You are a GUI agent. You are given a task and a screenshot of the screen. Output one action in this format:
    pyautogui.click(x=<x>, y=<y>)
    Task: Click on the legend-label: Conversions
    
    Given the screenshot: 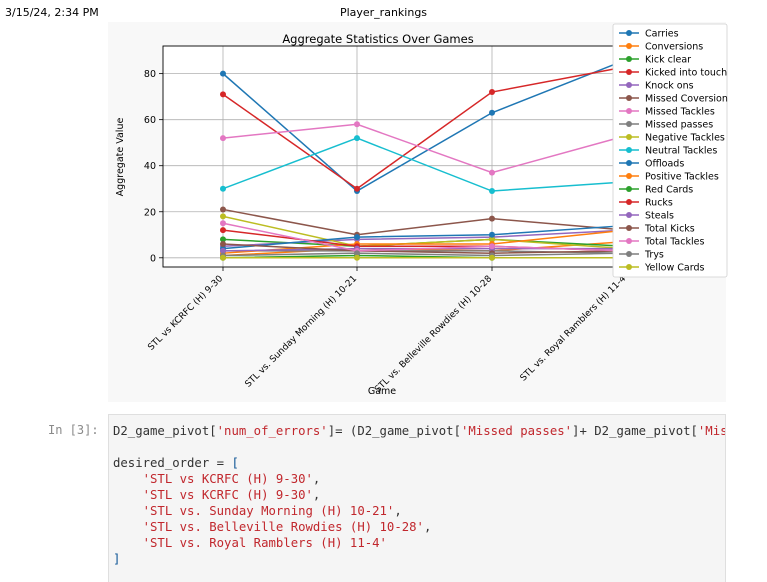 What is the action you would take?
    pyautogui.click(x=674, y=47)
    